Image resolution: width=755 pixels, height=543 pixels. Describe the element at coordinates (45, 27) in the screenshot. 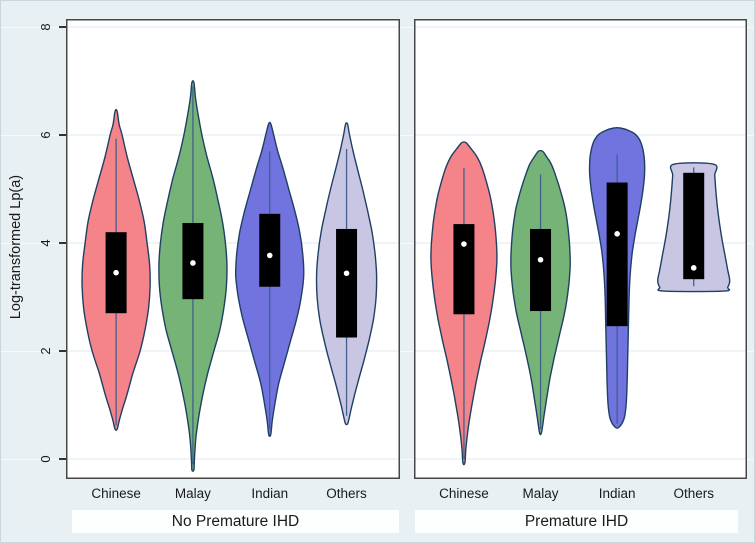

I see `y-tick-label: 8` at that location.